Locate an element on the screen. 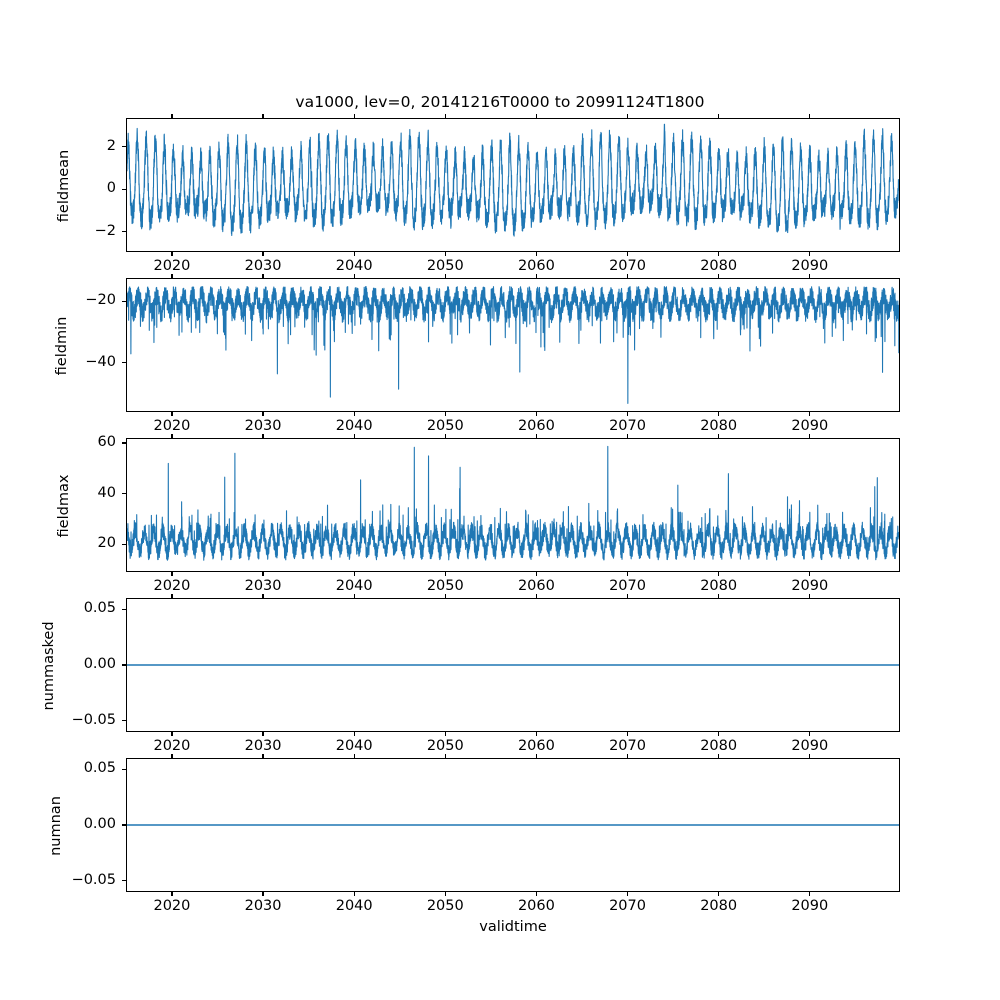 The width and height of the screenshot is (1000, 1000). plot-panel-numnan is located at coordinates (513, 825).